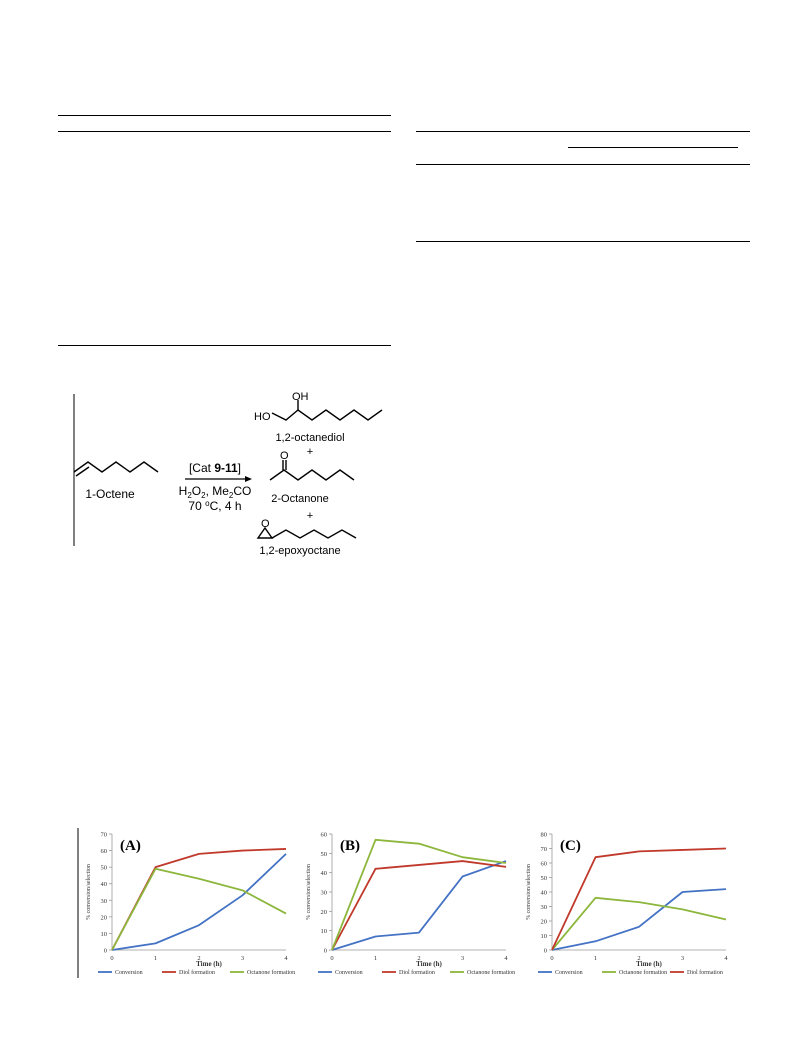  I want to click on ho-label: HO, so click(262, 417).